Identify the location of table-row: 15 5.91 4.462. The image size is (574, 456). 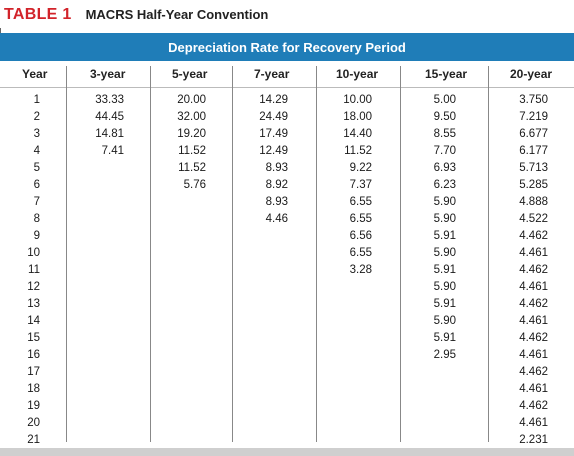
(287, 340).